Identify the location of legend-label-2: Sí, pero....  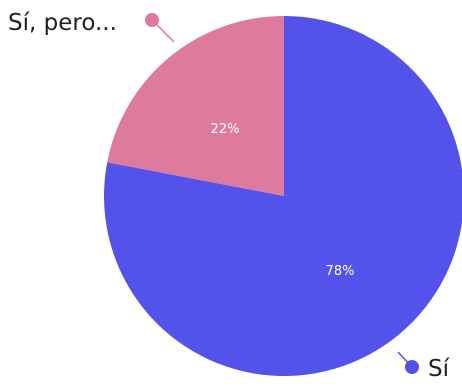
(62, 23).